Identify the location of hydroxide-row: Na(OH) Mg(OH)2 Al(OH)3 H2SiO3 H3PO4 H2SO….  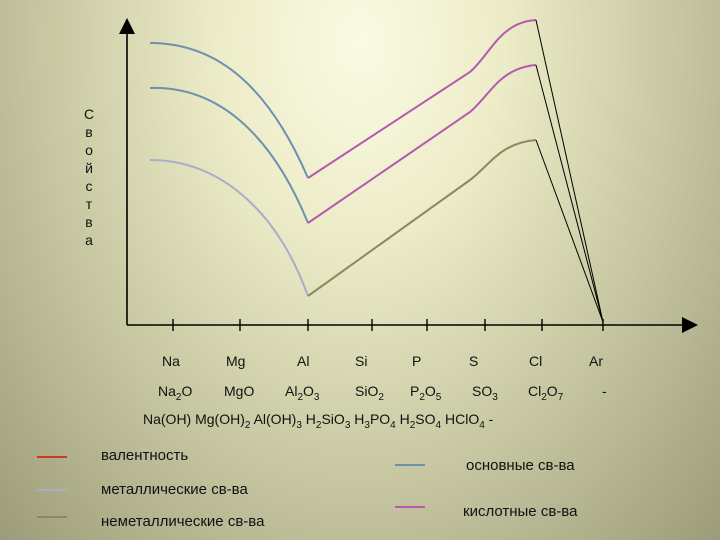
(318, 421).